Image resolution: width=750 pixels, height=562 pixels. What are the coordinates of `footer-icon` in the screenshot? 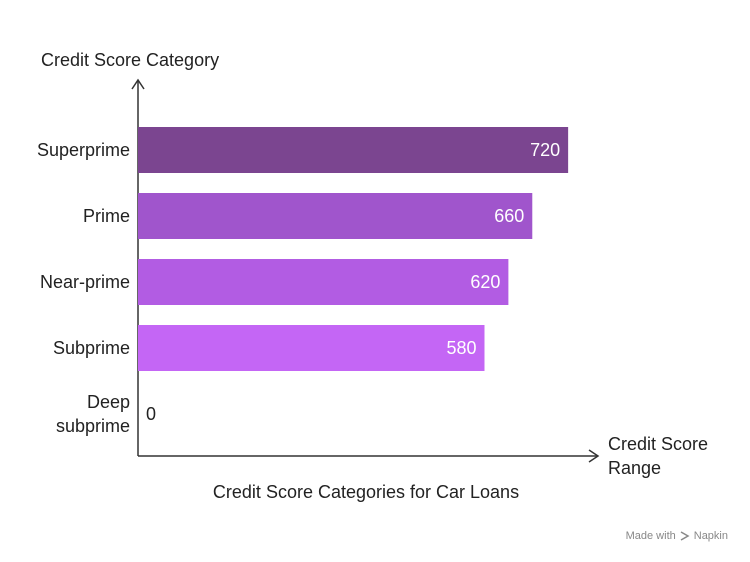 It's located at (685, 536).